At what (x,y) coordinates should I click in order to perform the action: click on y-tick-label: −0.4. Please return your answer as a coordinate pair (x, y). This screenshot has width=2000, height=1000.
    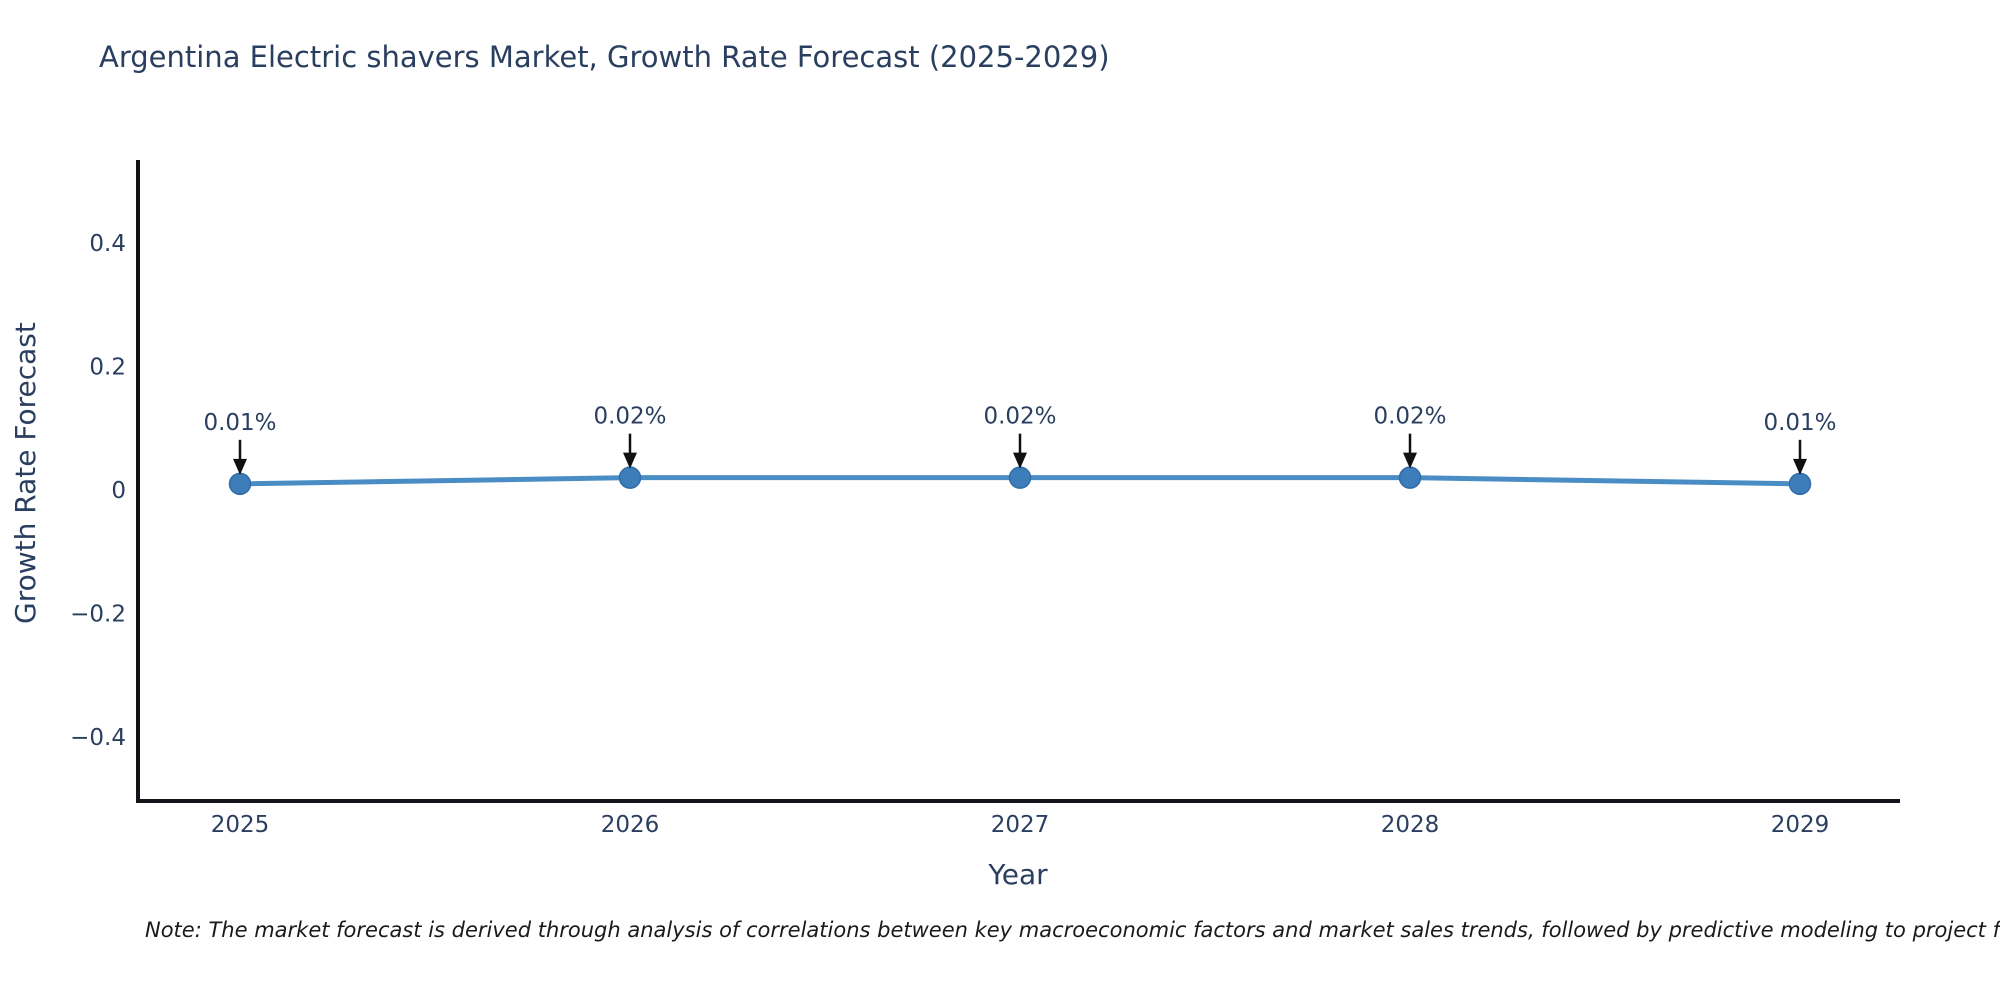
    Looking at the image, I should click on (98, 738).